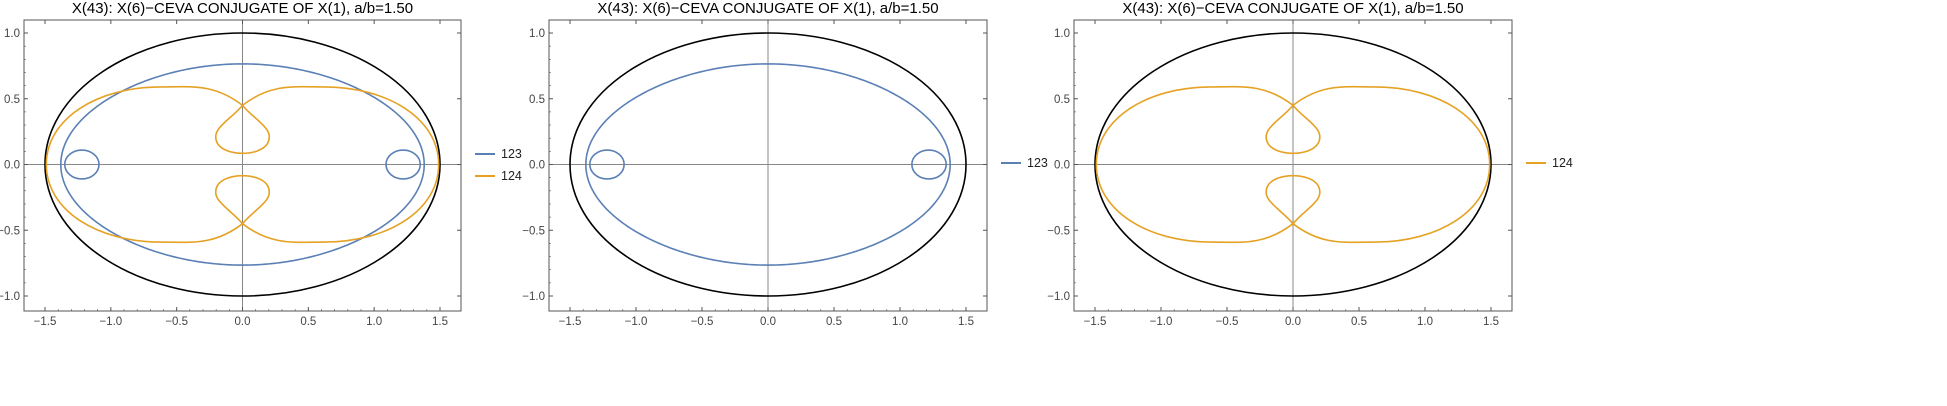  What do you see at coordinates (498, 165) in the screenshot?
I see `legend: 123 124` at bounding box center [498, 165].